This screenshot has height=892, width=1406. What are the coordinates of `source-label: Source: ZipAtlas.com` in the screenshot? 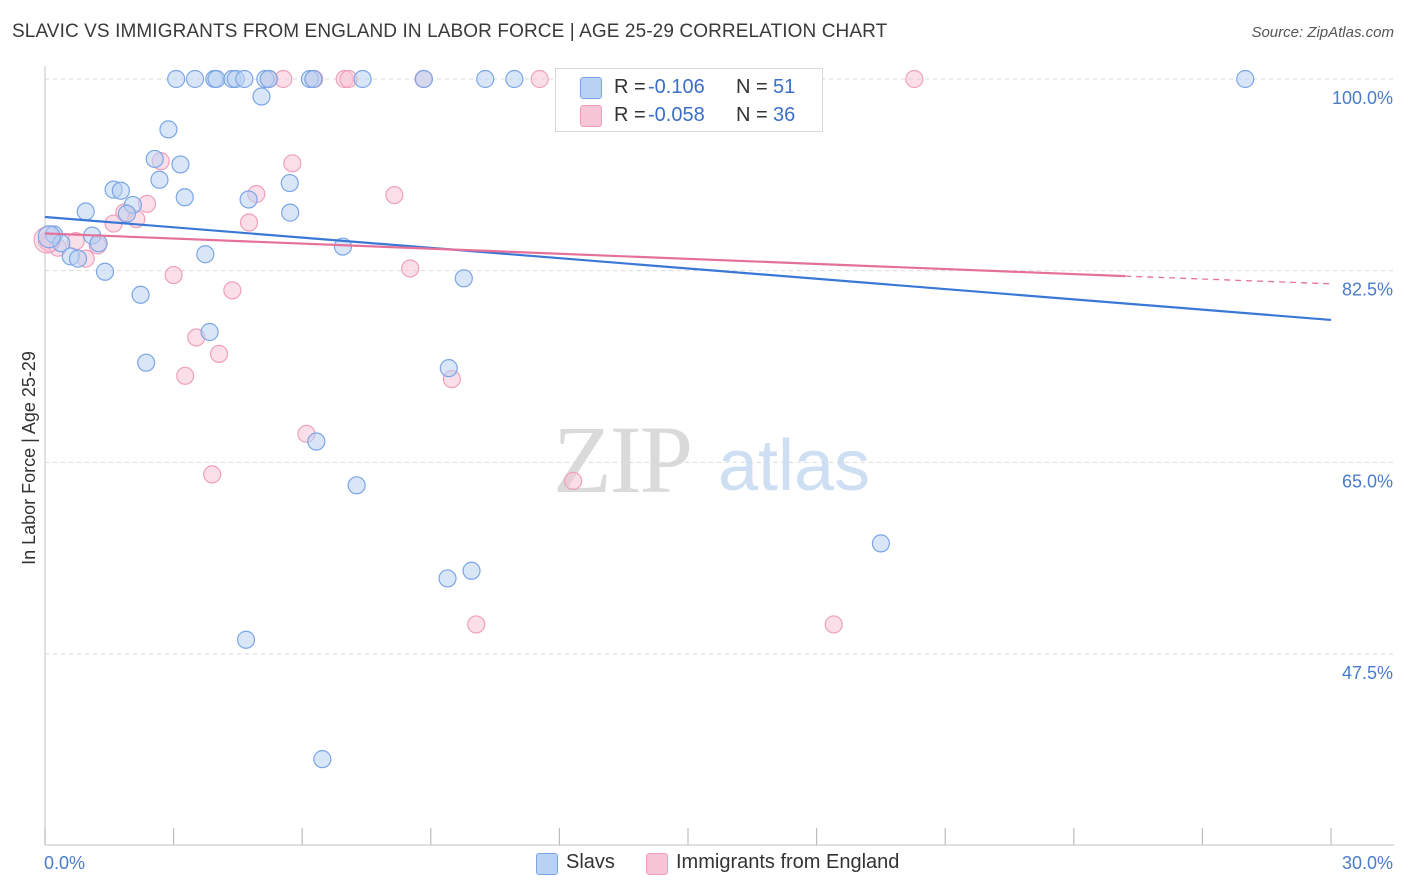 It's located at (1322, 32).